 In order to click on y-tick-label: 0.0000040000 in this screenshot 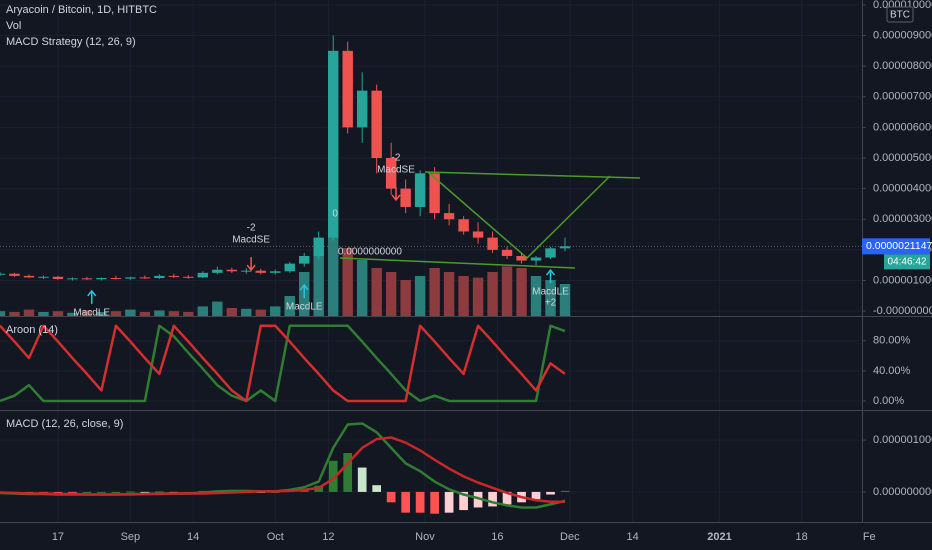, I will do `click(902, 189)`.